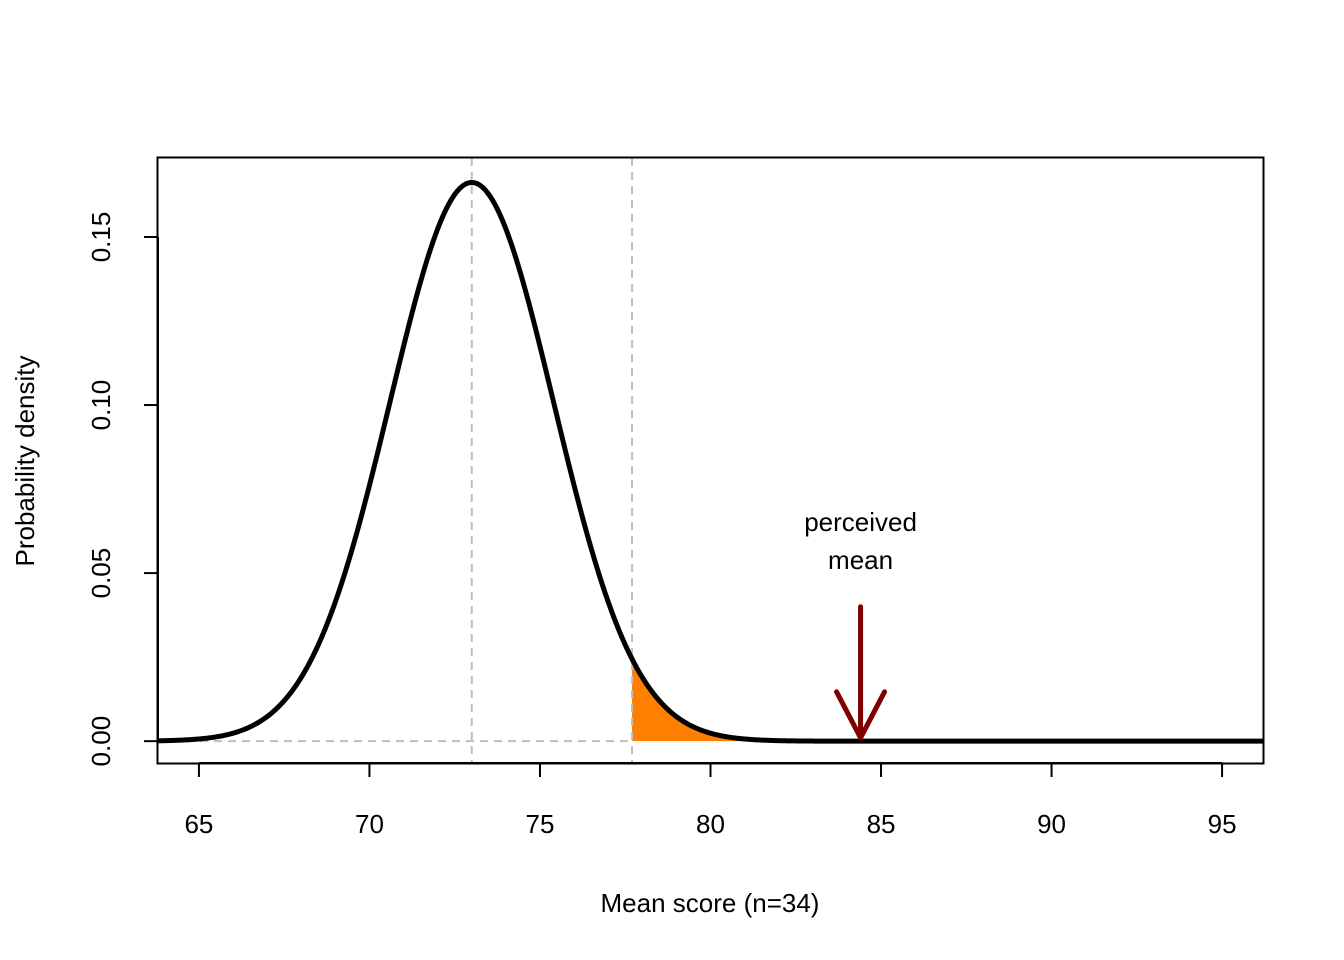 This screenshot has height=960, width=1344. Describe the element at coordinates (860, 560) in the screenshot. I see `annotation-text-line-2: mean` at that location.